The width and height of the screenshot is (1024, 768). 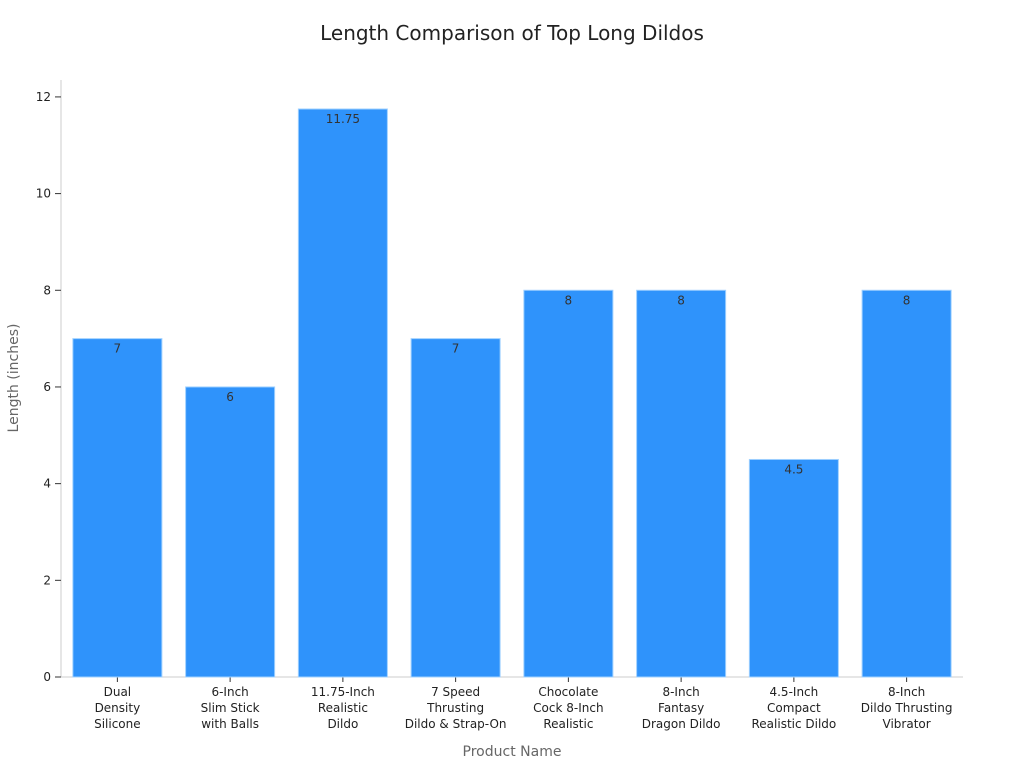 I want to click on x-tick-label-line: Vibrator, so click(x=907, y=724).